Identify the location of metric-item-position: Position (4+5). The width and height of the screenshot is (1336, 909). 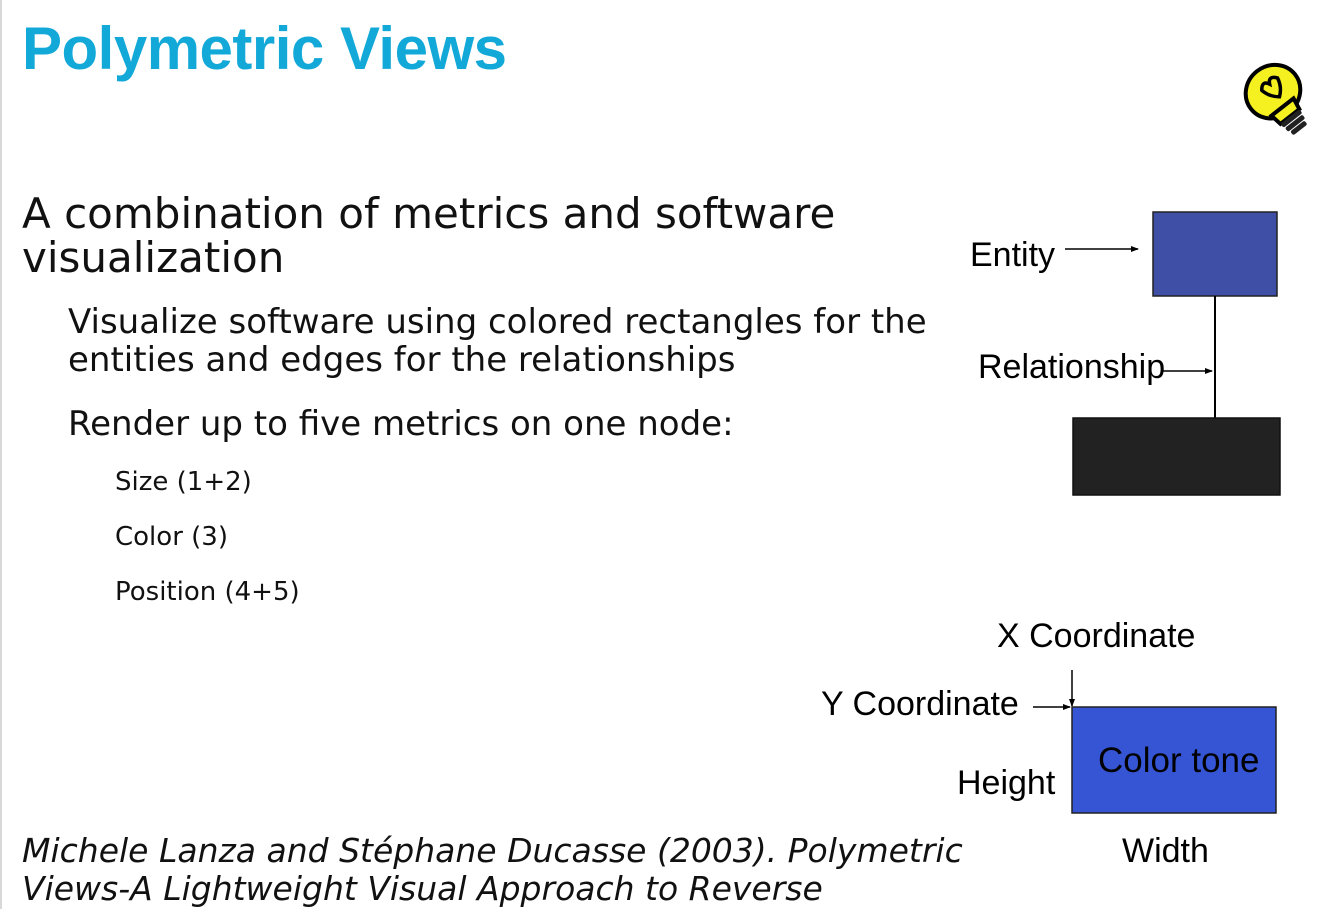
(207, 592).